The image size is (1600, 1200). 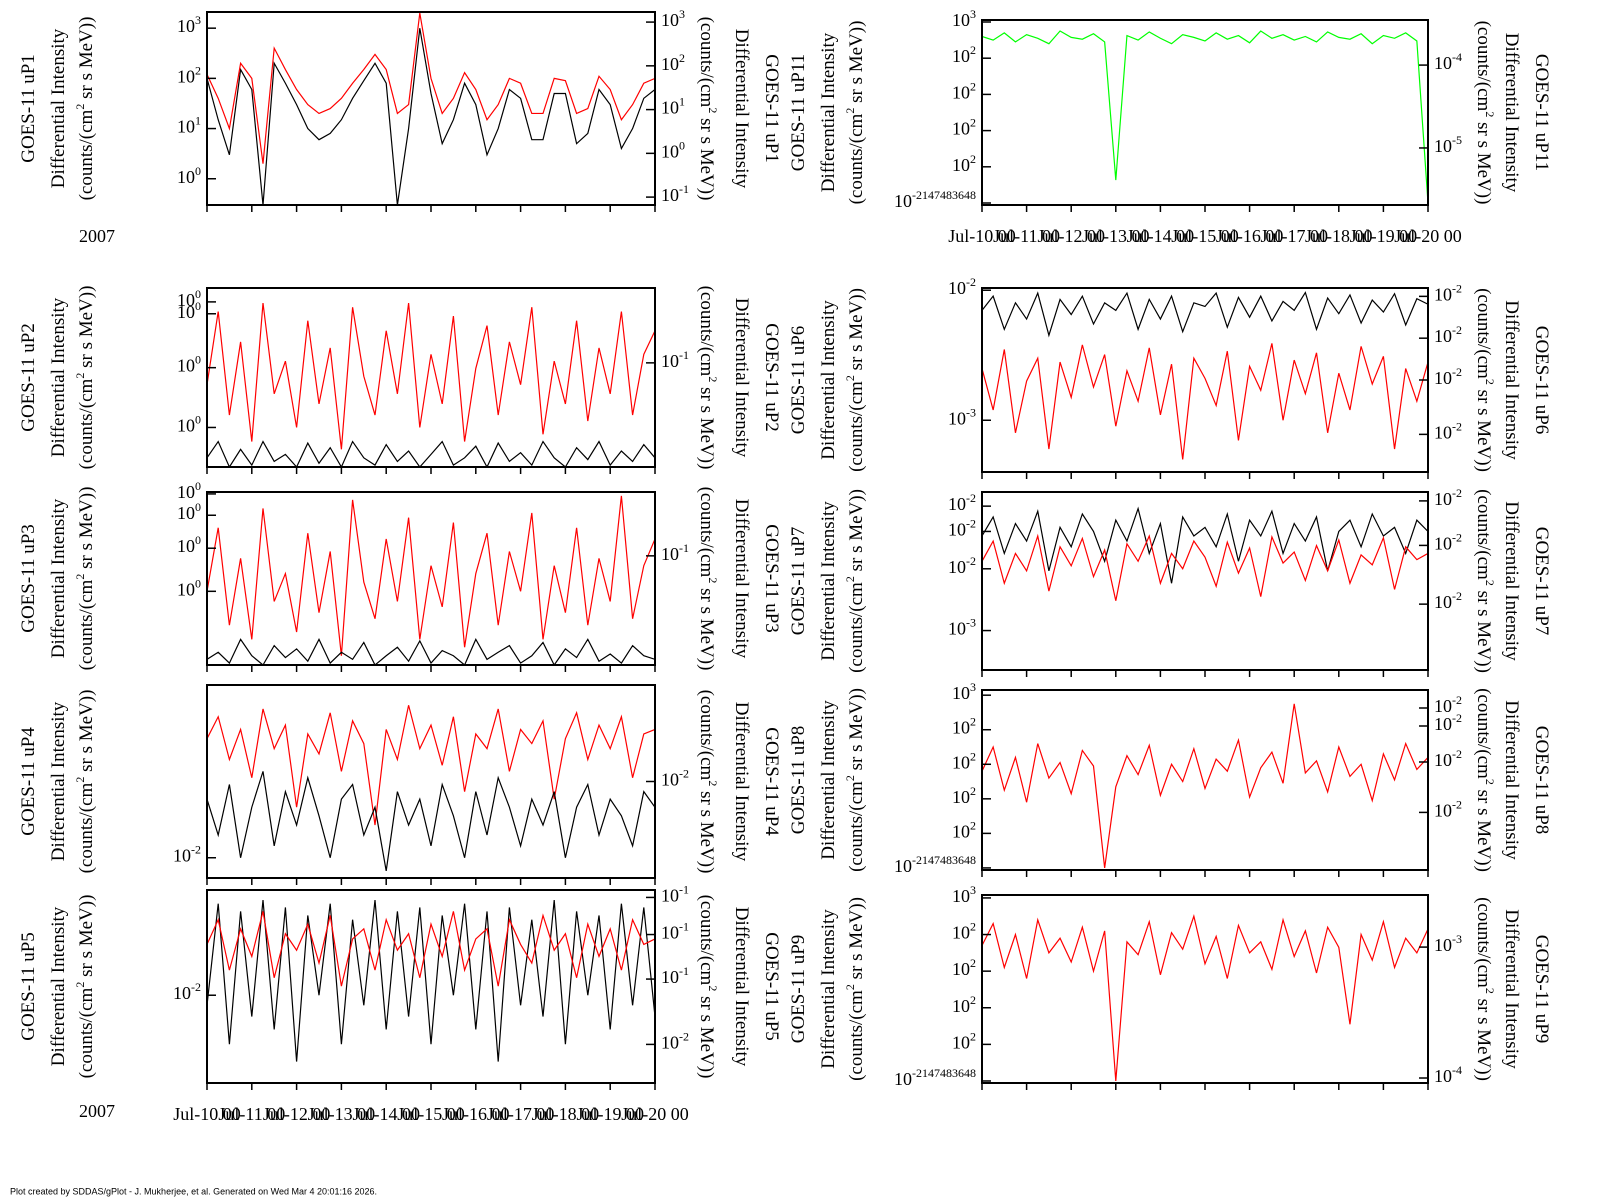 I want to click on x-tick-label: Jul-11 00, so click(x=251, y=1114).